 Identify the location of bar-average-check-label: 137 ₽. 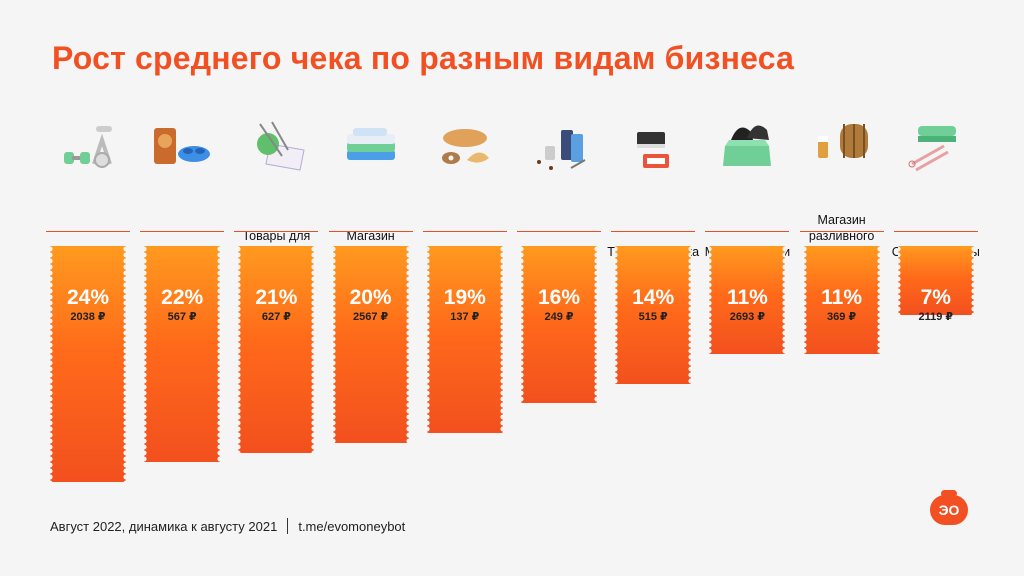
(465, 317).